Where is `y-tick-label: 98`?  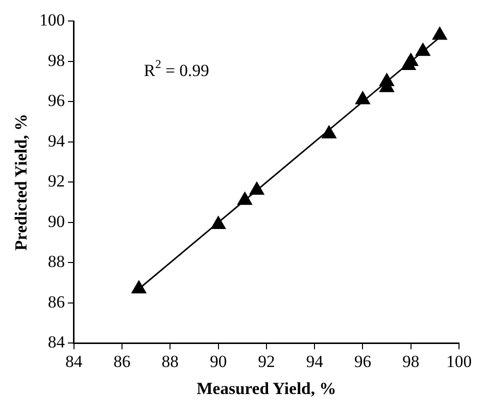
y-tick-label: 98 is located at coordinates (56, 60).